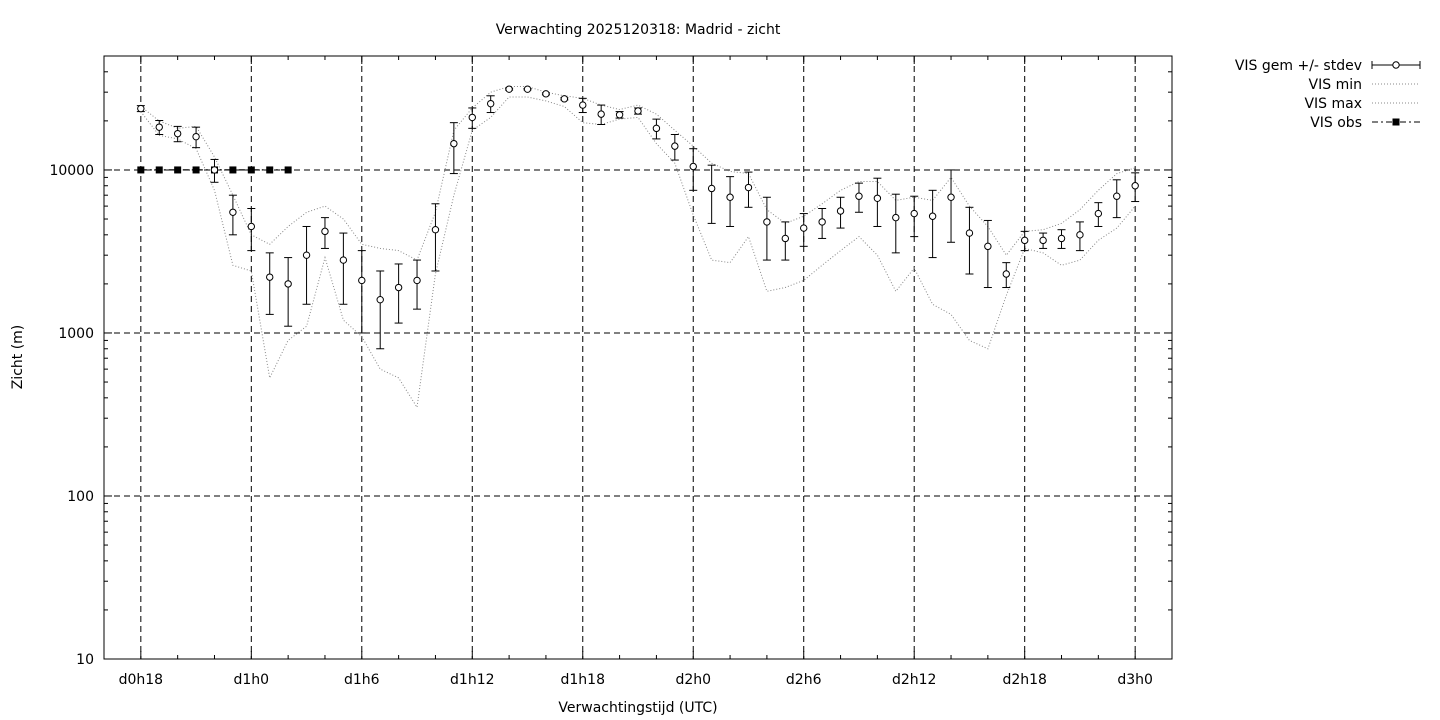 The width and height of the screenshot is (1440, 720). What do you see at coordinates (76, 334) in the screenshot?
I see `y-tick-label: 1000` at bounding box center [76, 334].